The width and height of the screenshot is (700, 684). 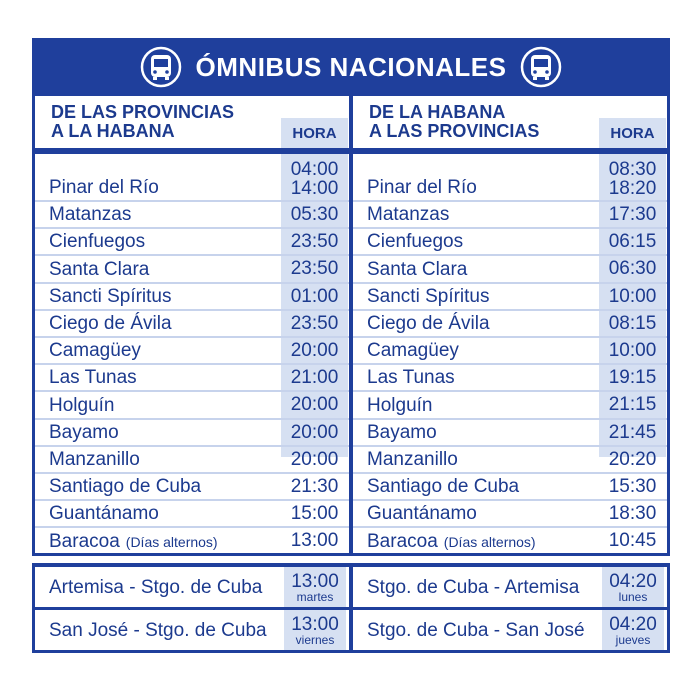 I want to click on route: Stgo. de Cuba - San José, so click(x=476, y=630).